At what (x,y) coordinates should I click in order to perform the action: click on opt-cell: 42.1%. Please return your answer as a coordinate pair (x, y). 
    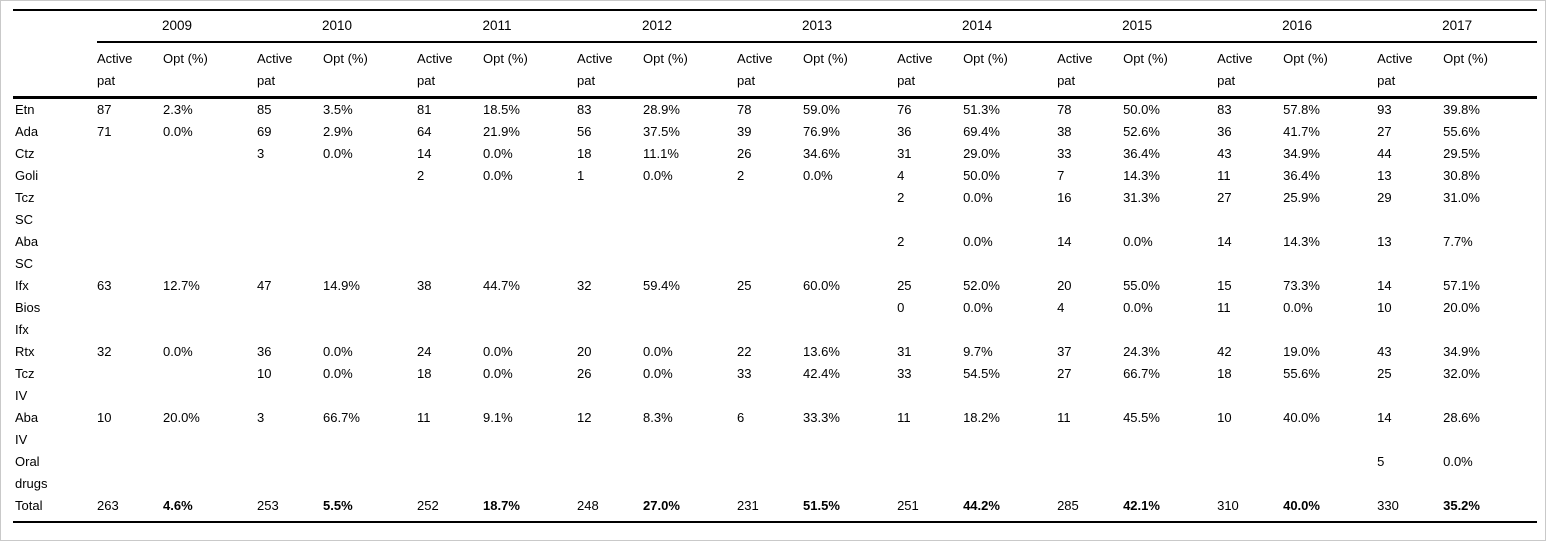
    Looking at the image, I should click on (1170, 509).